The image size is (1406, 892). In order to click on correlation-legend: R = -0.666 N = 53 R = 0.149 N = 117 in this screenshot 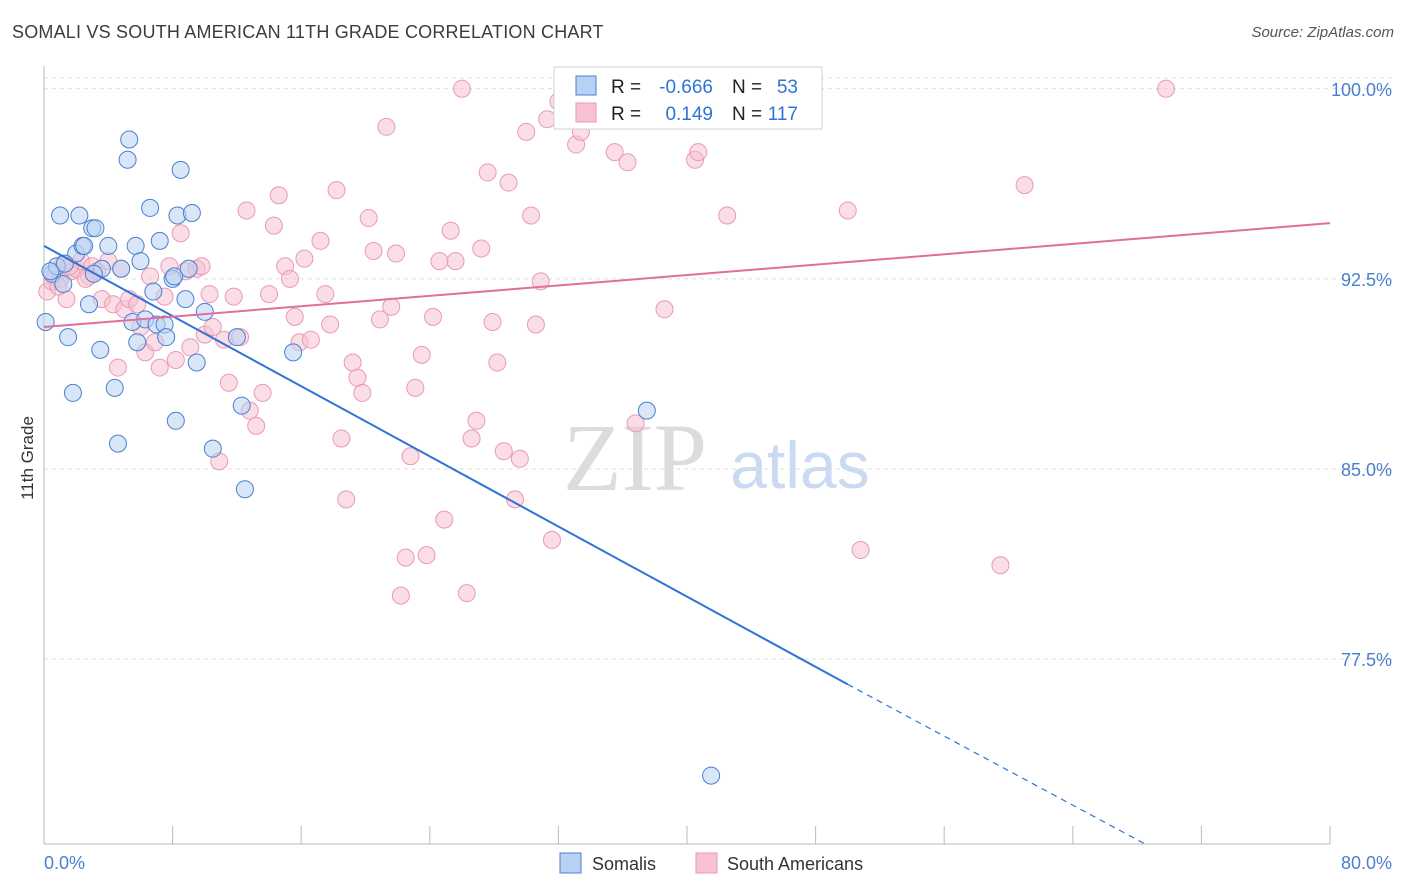, I will do `click(688, 98)`.